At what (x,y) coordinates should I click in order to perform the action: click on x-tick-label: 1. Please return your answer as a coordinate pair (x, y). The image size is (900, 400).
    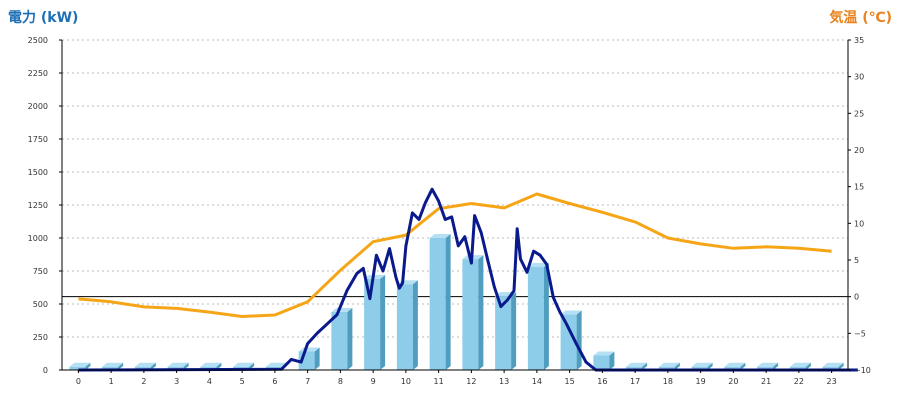
    Looking at the image, I should click on (111, 381).